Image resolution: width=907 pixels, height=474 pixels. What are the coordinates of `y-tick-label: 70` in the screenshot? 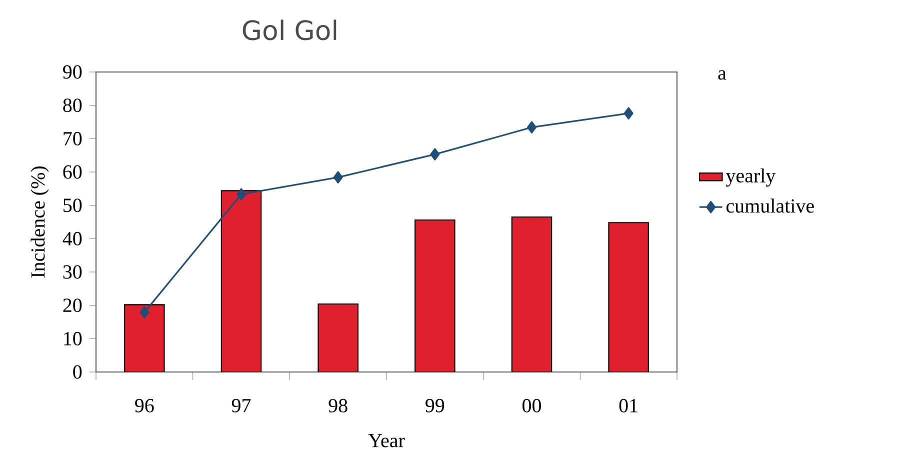 It's located at (73, 139).